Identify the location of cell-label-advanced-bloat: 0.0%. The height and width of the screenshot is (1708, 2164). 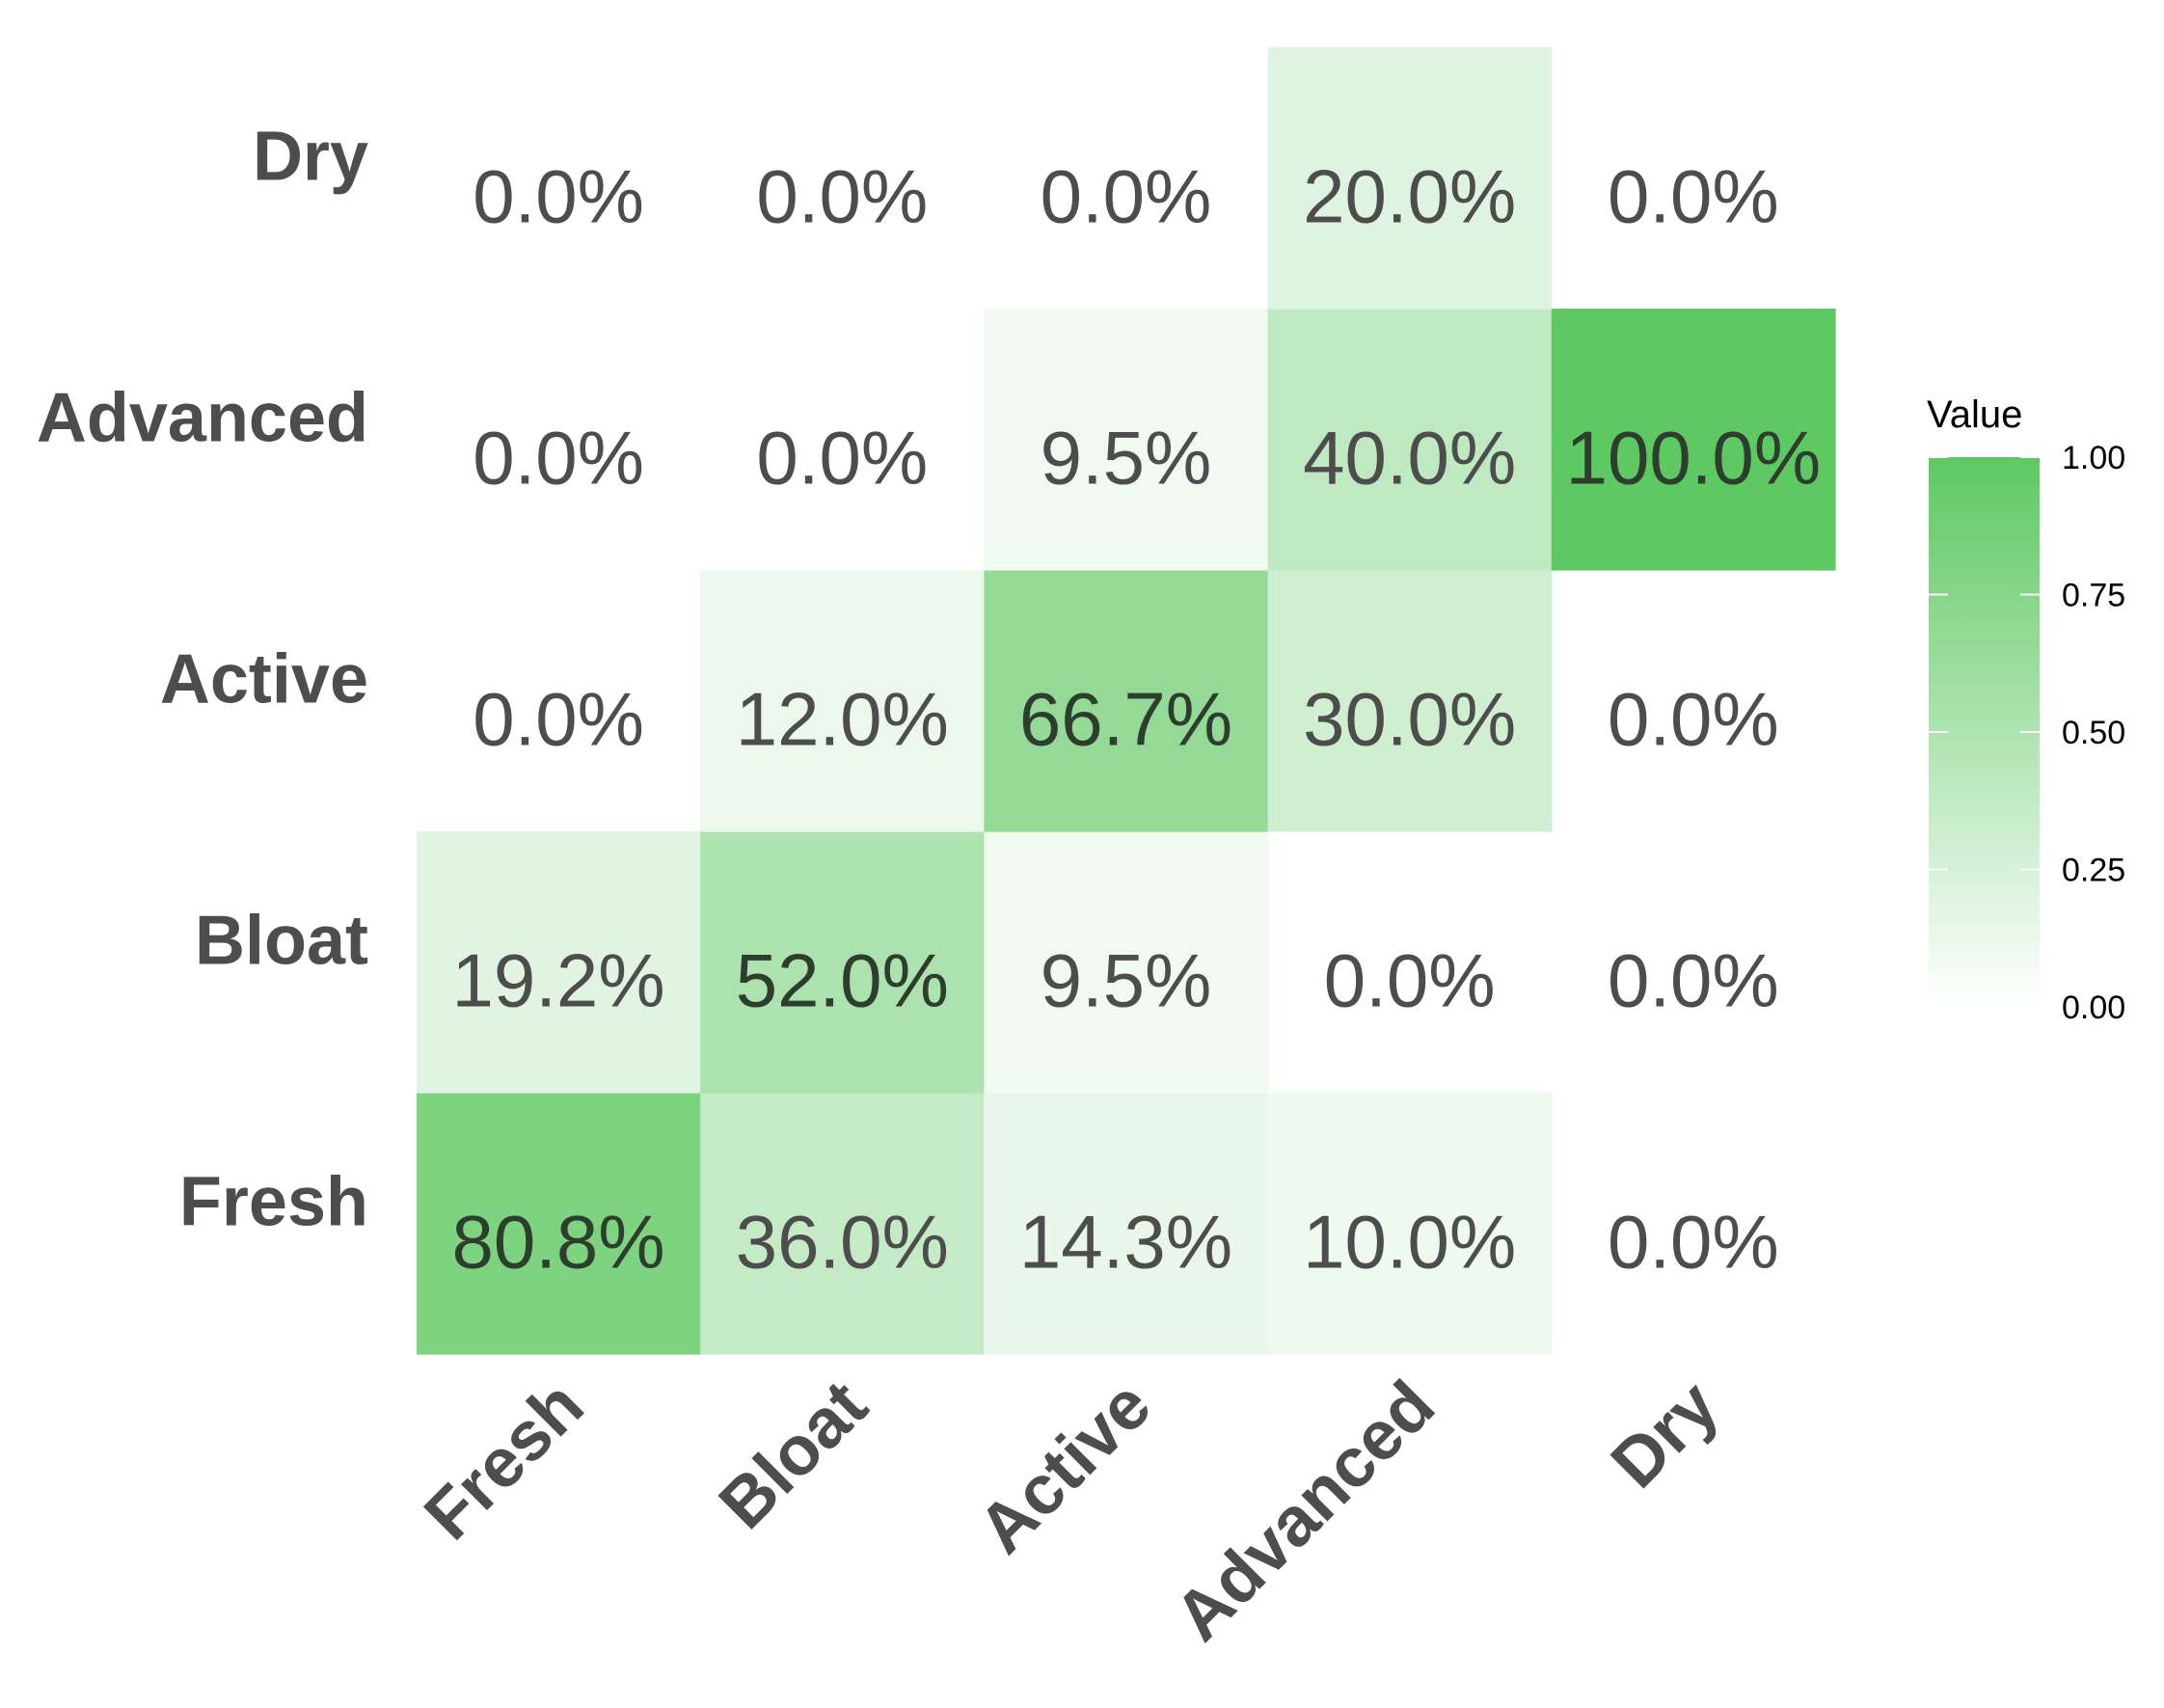
(842, 458).